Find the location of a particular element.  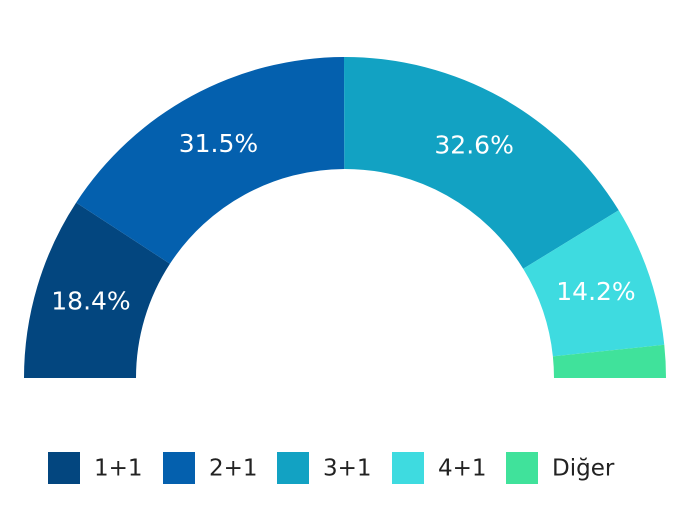

legend-label: 3+1 is located at coordinates (347, 469).